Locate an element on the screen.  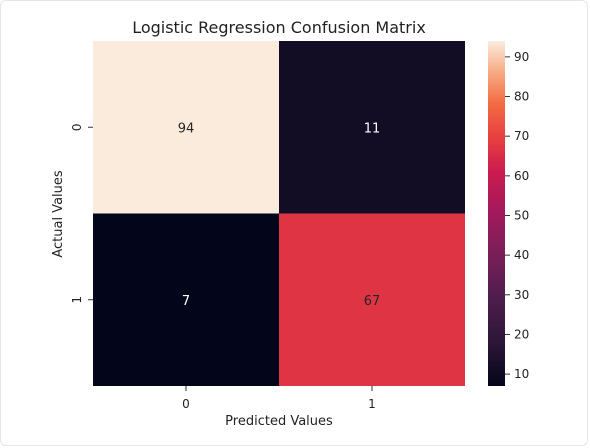
heatmap-cell-r0-c0 is located at coordinates (186, 127).